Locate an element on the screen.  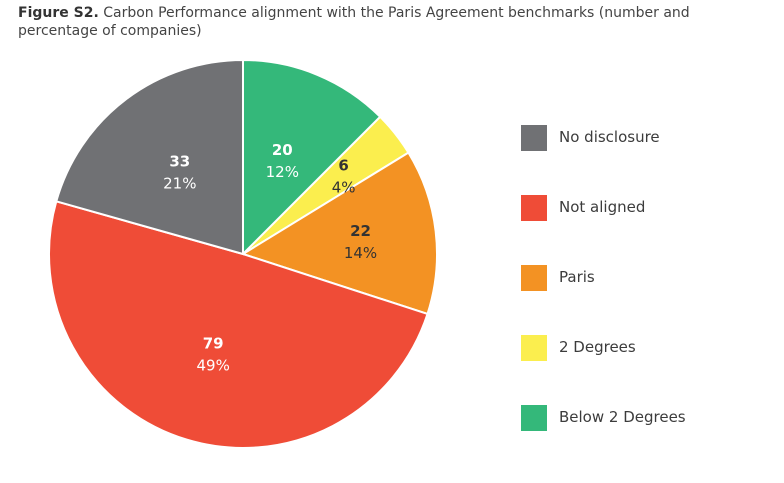
legend-item-2-degrees: 2 Degrees is located at coordinates (641, 348).